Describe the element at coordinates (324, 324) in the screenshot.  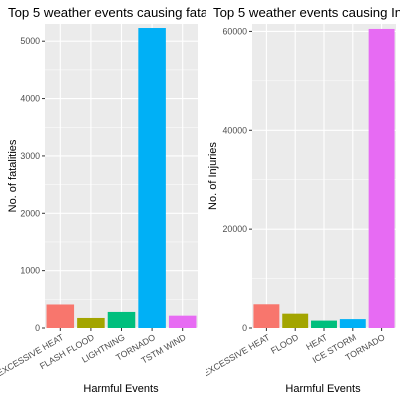
I see `bar-heat` at that location.